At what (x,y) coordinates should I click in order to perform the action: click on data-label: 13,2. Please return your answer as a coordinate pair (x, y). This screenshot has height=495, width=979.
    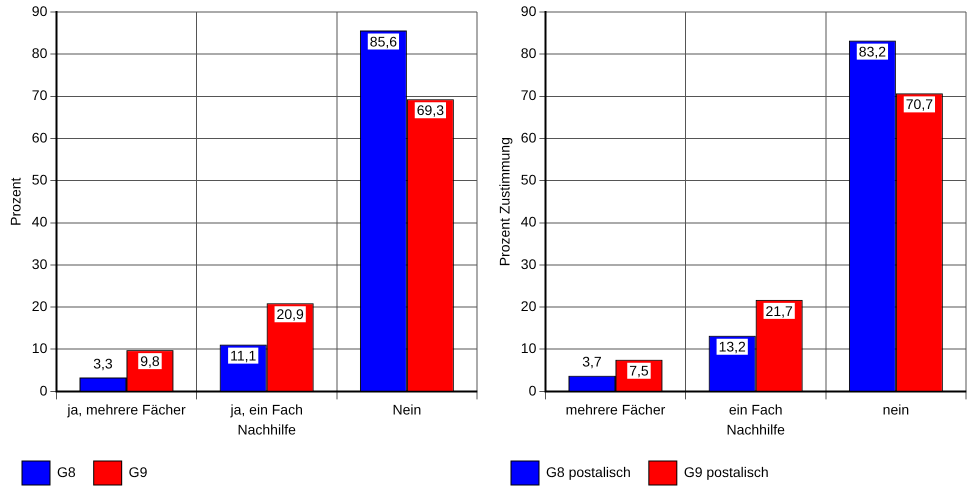
    Looking at the image, I should click on (732, 346).